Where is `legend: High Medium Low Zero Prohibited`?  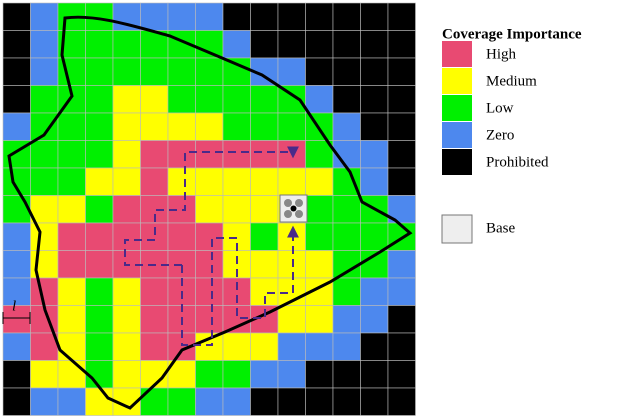 legend: High Medium Low Zero Prohibited is located at coordinates (495, 108).